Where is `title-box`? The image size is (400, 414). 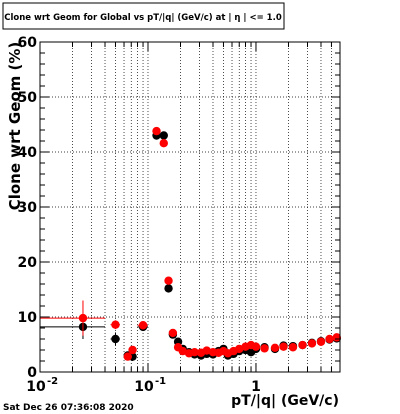
title-box is located at coordinates (143, 16).